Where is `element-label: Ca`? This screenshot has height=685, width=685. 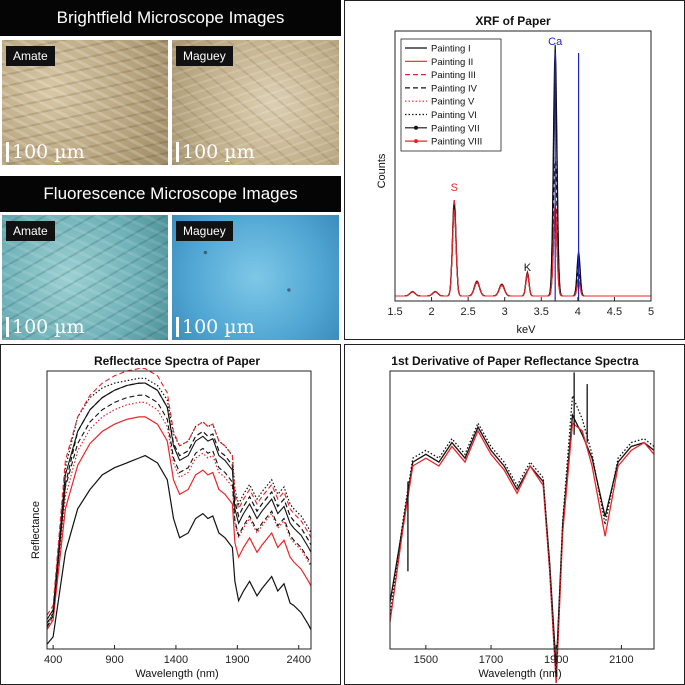
element-label: Ca is located at coordinates (555, 42).